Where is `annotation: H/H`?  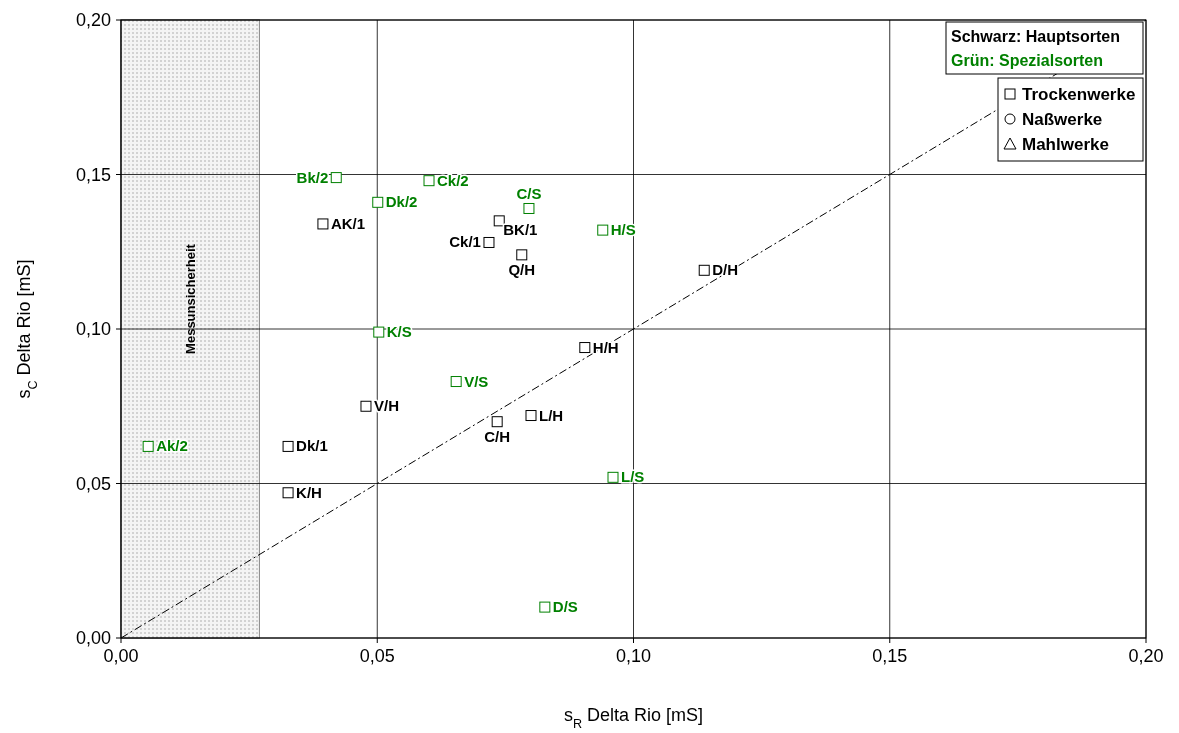
annotation: H/H is located at coordinates (605, 347).